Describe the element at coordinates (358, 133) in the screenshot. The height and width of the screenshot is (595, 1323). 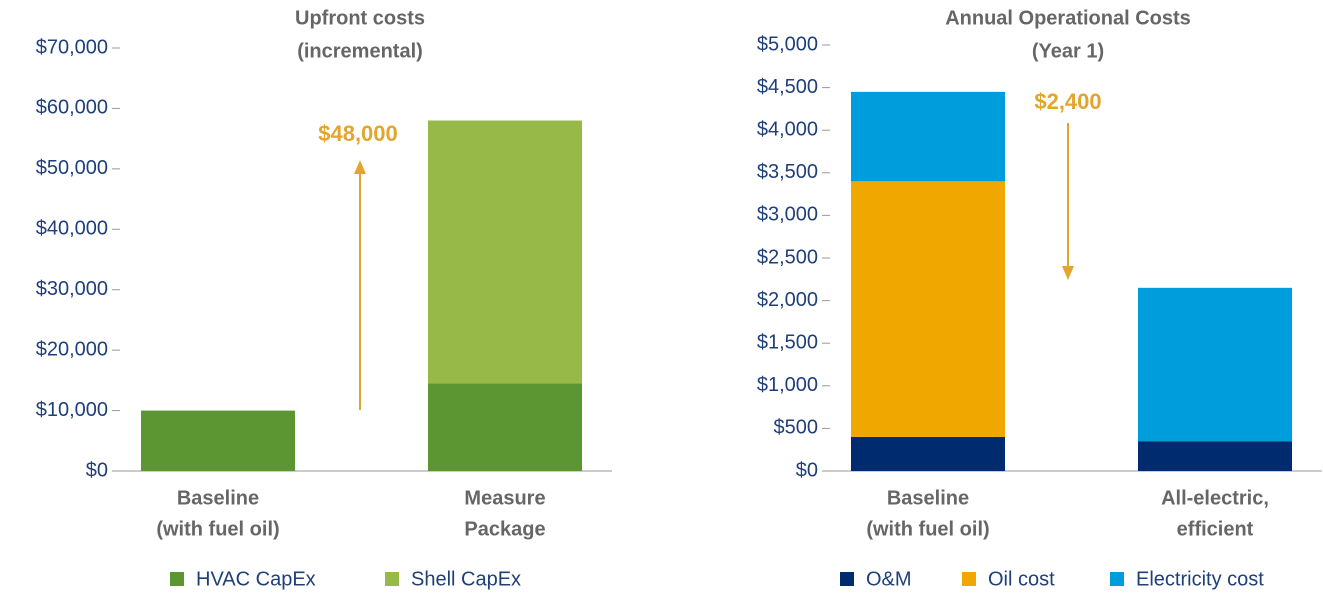
I see `annotation: $48,000` at that location.